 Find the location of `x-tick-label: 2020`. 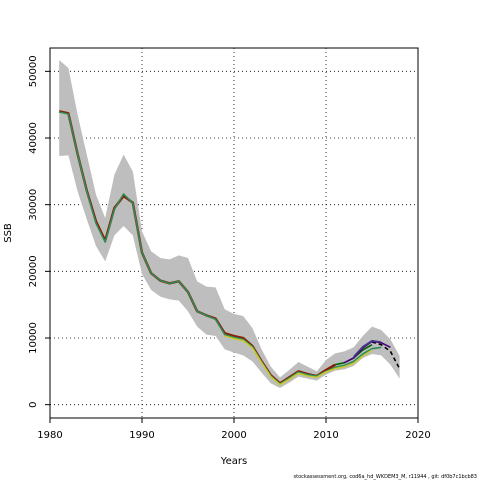

x-tick-label: 2020 is located at coordinates (417, 435).